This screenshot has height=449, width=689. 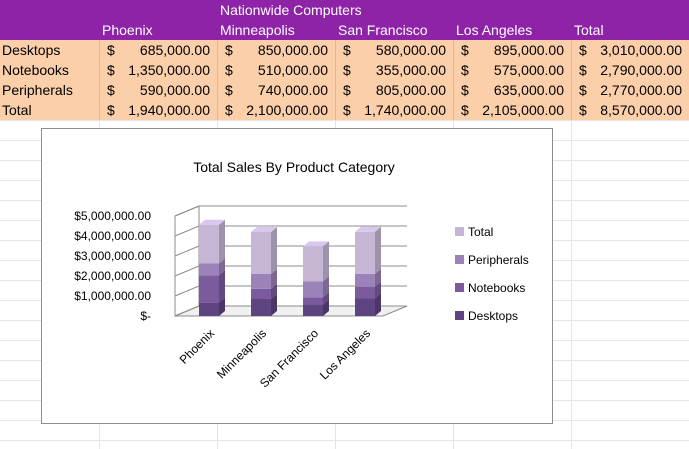 What do you see at coordinates (528, 50) in the screenshot?
I see `cell-desktops-los-angeles: 895,000.00` at bounding box center [528, 50].